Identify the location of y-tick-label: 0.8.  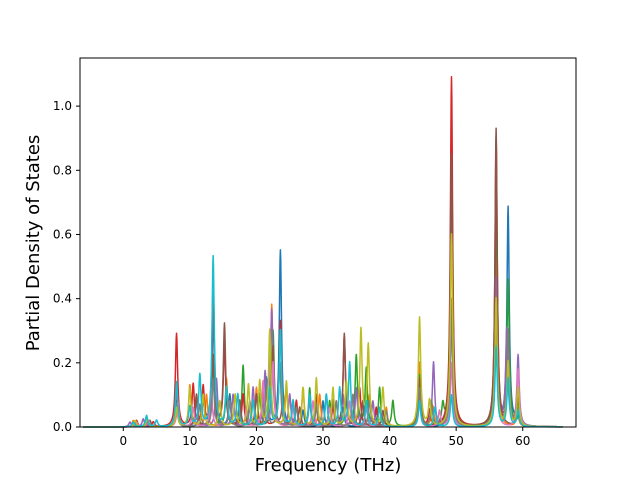
(62, 170).